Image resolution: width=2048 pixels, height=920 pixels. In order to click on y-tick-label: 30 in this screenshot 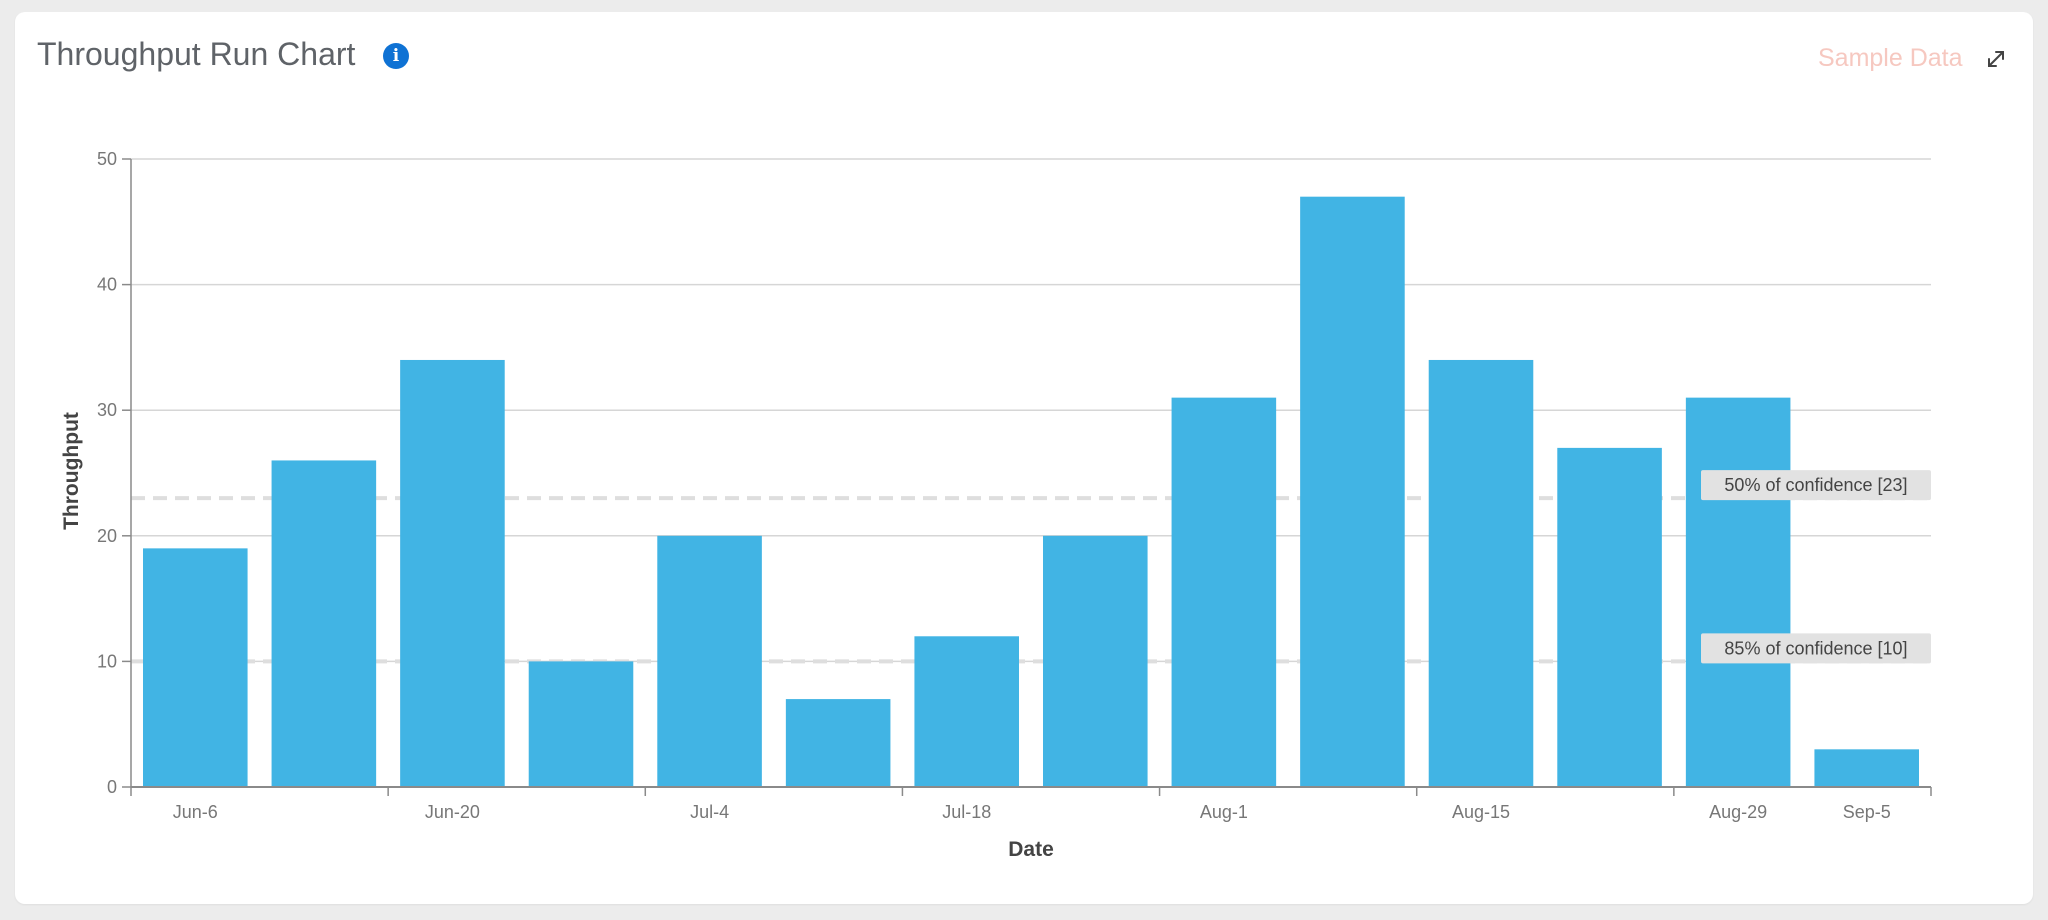, I will do `click(107, 410)`.